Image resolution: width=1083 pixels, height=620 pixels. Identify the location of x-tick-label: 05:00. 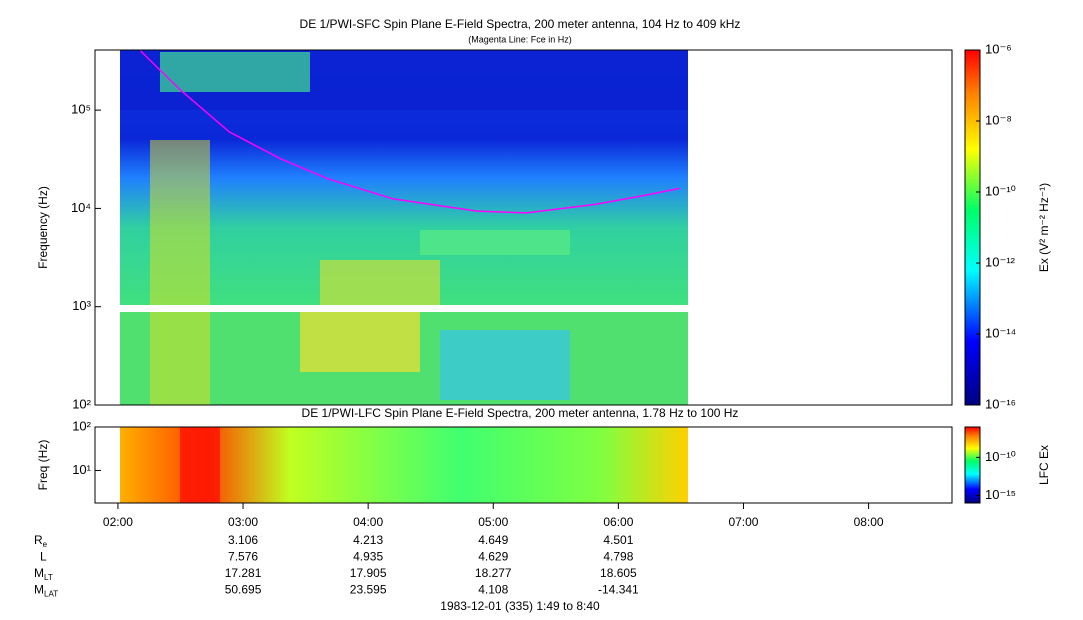
(493, 522).